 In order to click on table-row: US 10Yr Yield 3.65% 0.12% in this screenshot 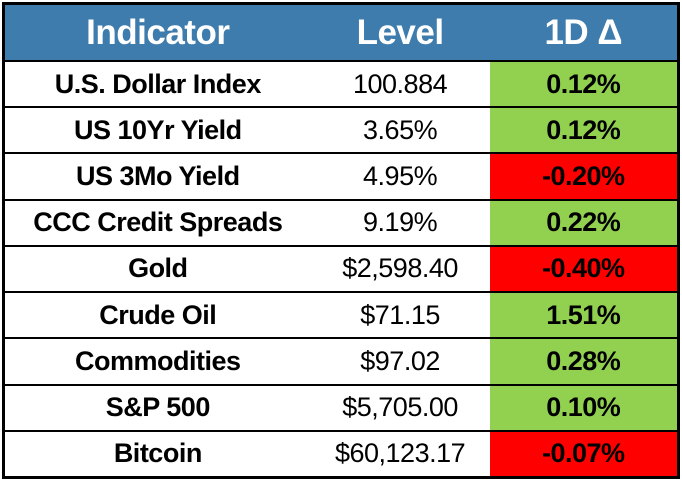, I will do `click(341, 130)`.